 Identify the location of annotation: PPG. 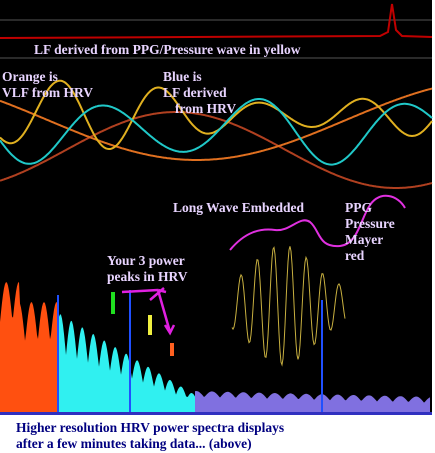
(358, 207).